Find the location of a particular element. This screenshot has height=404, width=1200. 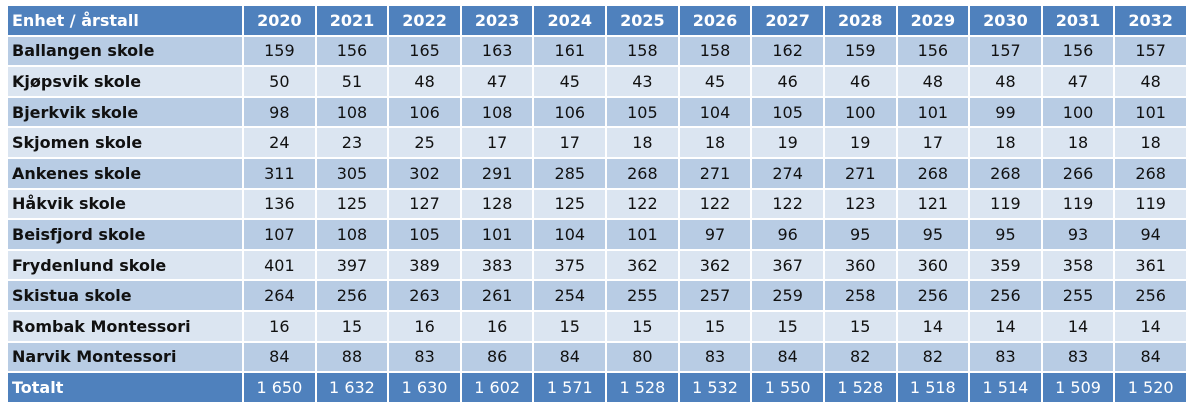

table-cell: 88 is located at coordinates (353, 358).